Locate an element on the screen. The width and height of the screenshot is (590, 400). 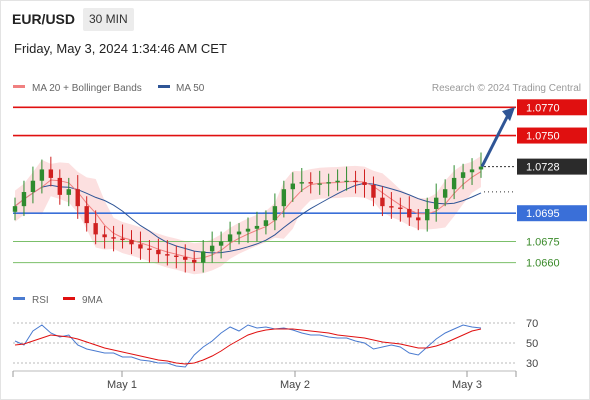
legend-ma20-label: MA 20 + Bollinger Bands is located at coordinates (87, 88).